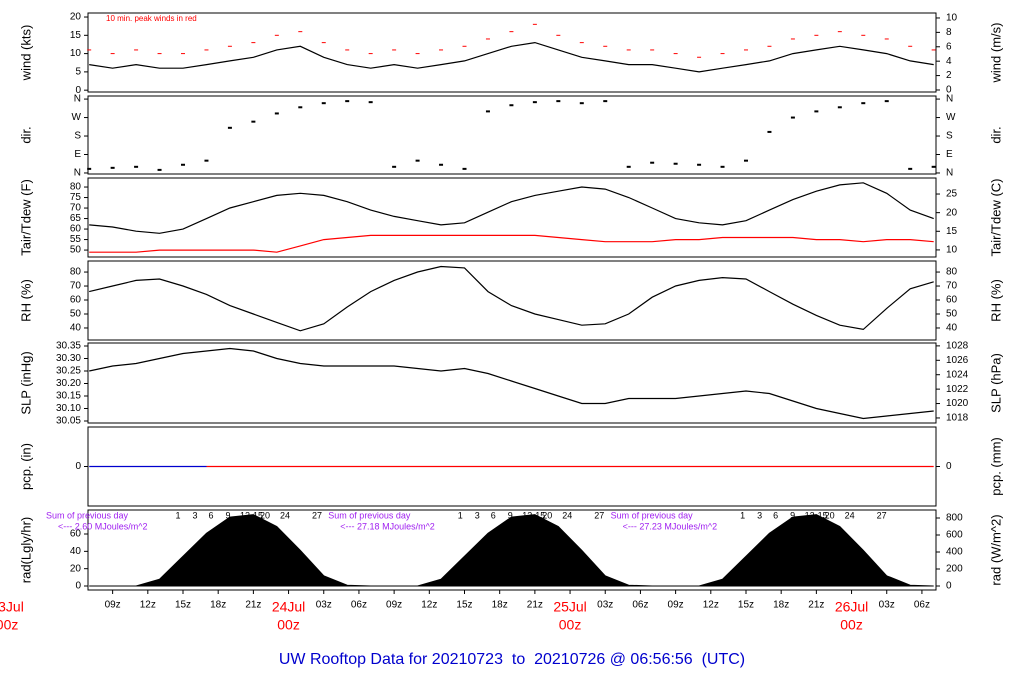 Image resolution: width=1024 pixels, height=700 pixels. Describe the element at coordinates (952, 272) in the screenshot. I see `y2-tick-label: 80` at that location.